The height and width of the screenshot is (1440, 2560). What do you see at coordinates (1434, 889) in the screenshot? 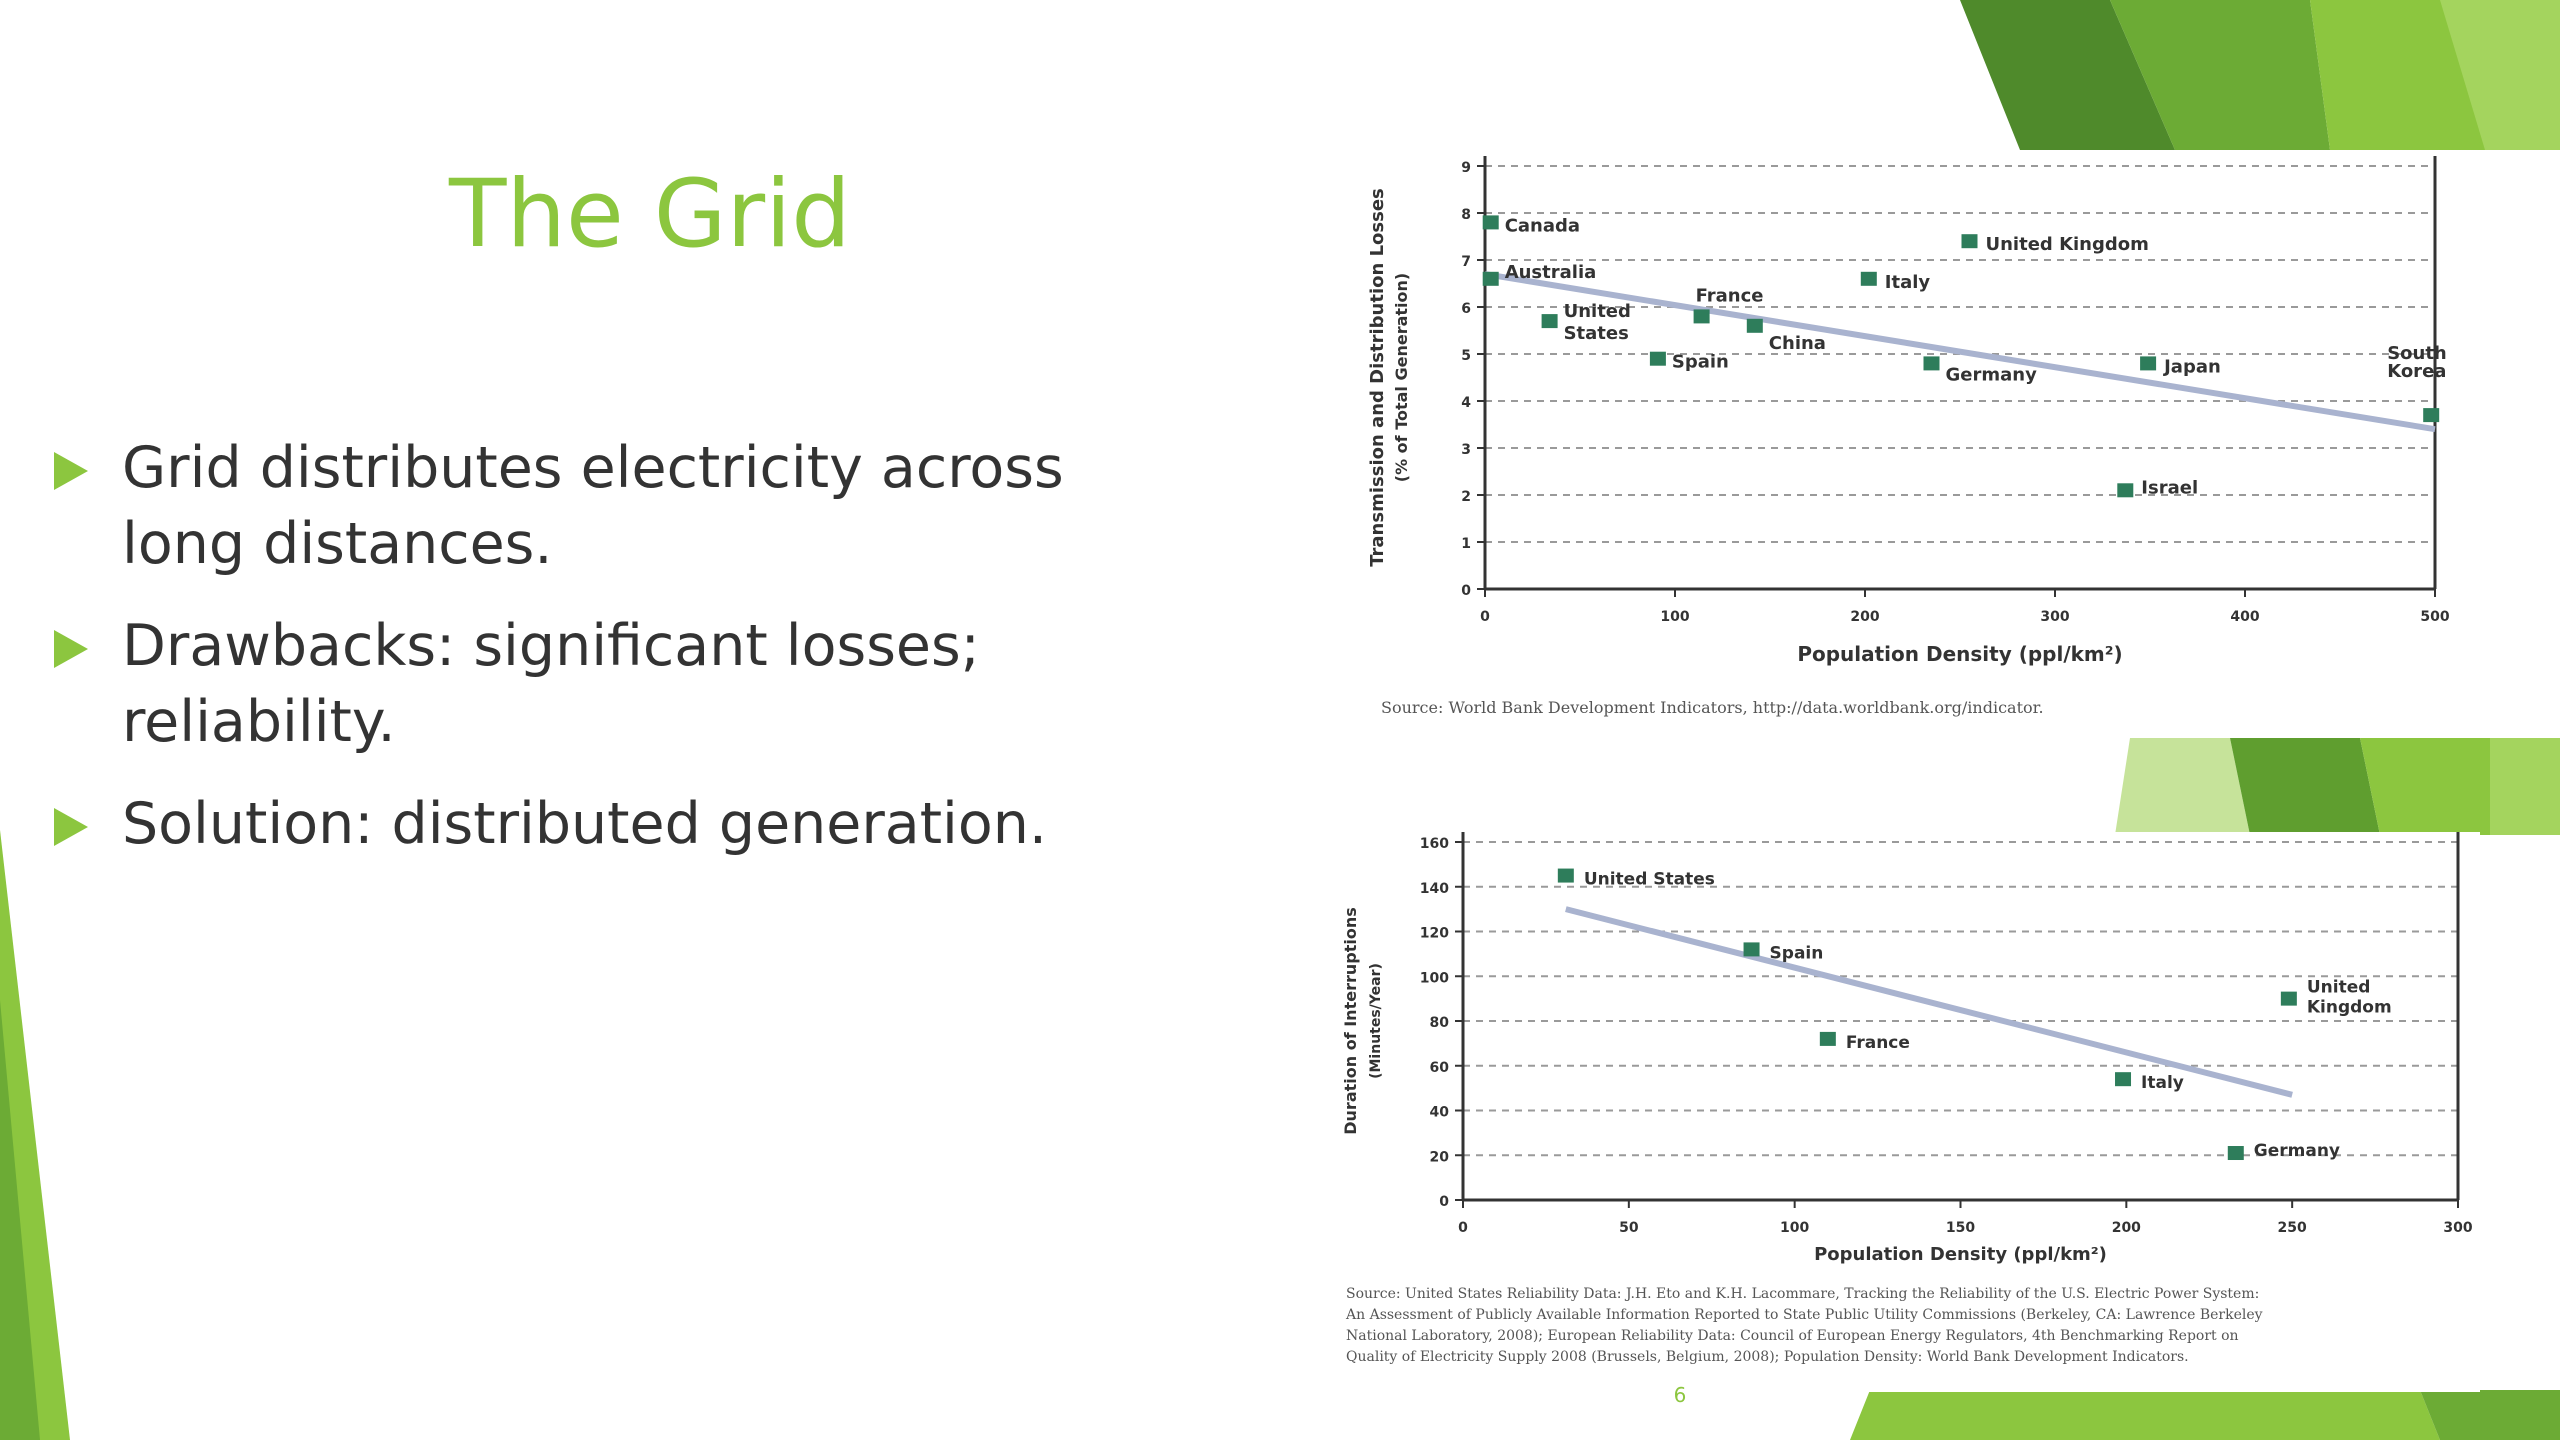
I see `y-tick-label: 140` at bounding box center [1434, 889].